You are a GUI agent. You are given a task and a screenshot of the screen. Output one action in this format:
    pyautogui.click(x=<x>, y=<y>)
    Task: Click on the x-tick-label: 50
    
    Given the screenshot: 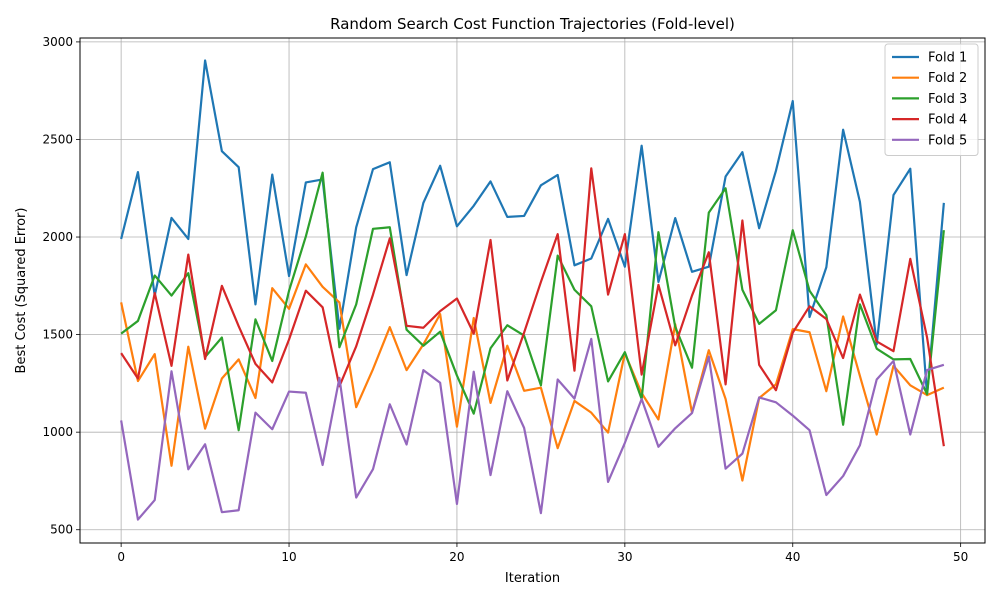 What is the action you would take?
    pyautogui.click(x=960, y=557)
    